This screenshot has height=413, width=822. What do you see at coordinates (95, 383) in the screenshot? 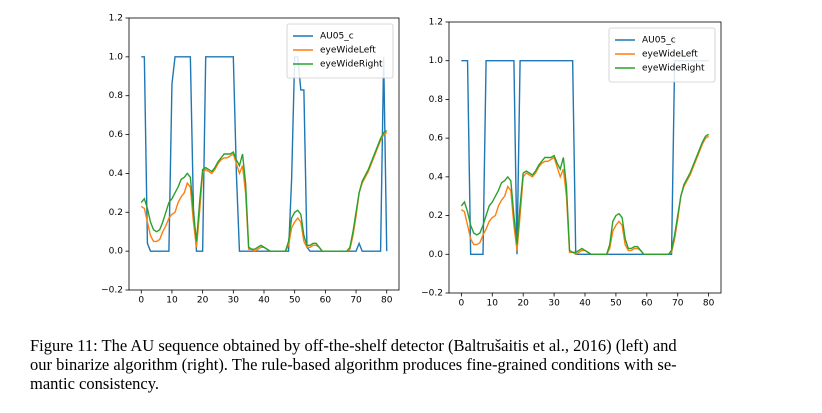
I see `caption-line: mantic consistency.` at bounding box center [95, 383].